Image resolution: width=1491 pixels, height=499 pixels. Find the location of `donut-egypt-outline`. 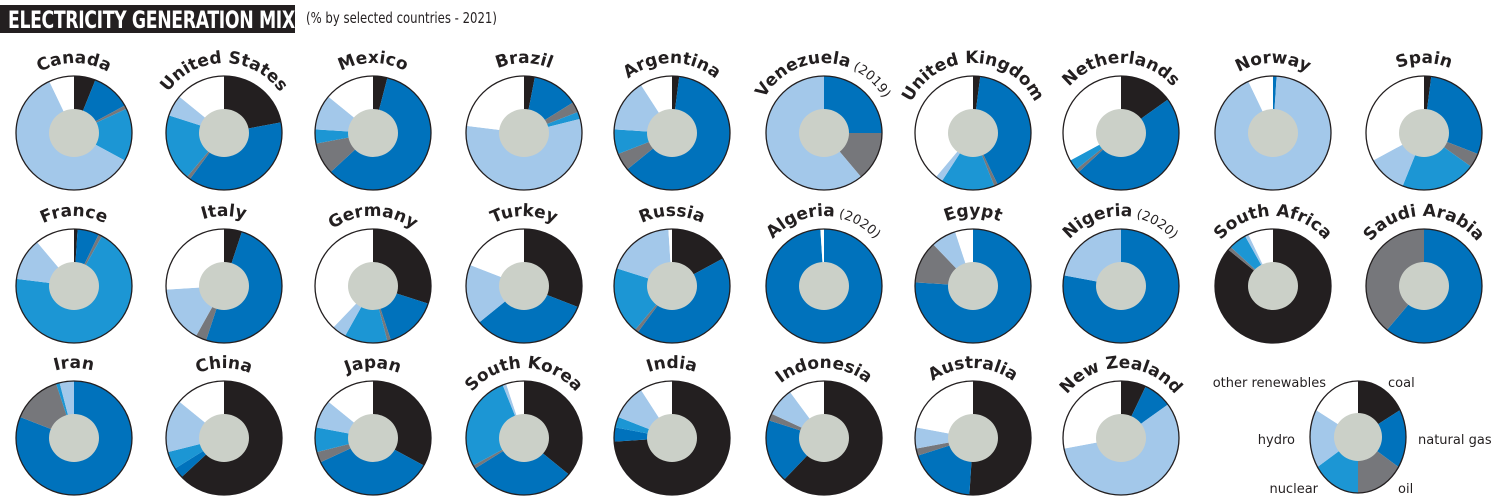

donut-egypt-outline is located at coordinates (973, 286).